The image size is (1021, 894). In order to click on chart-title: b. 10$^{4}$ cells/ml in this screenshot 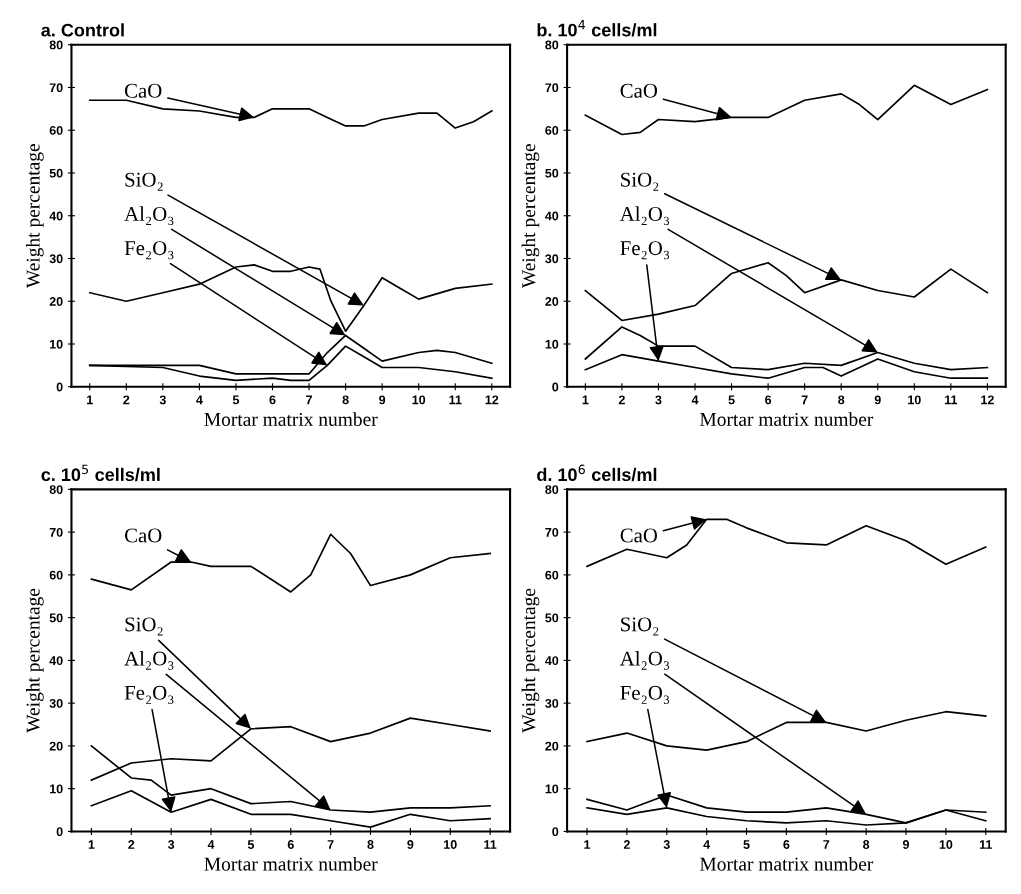, I will do `click(597, 28)`.